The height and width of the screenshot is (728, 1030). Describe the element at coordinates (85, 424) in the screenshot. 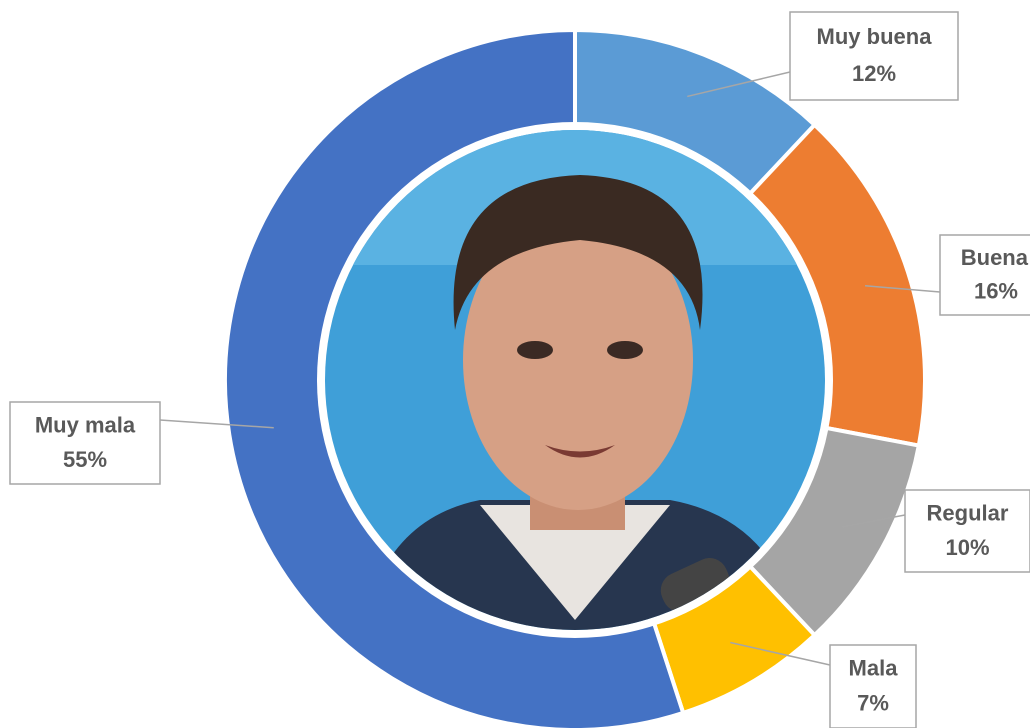

I see `category-label: Muy mala` at that location.